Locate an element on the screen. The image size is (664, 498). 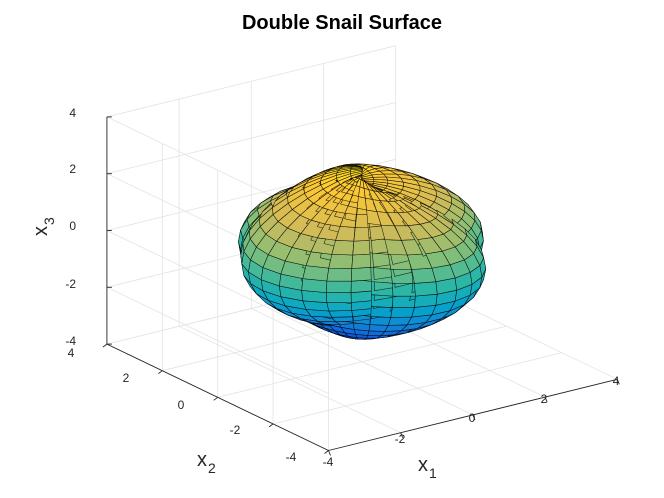
y-axis-label: x2 is located at coordinates (206, 462).